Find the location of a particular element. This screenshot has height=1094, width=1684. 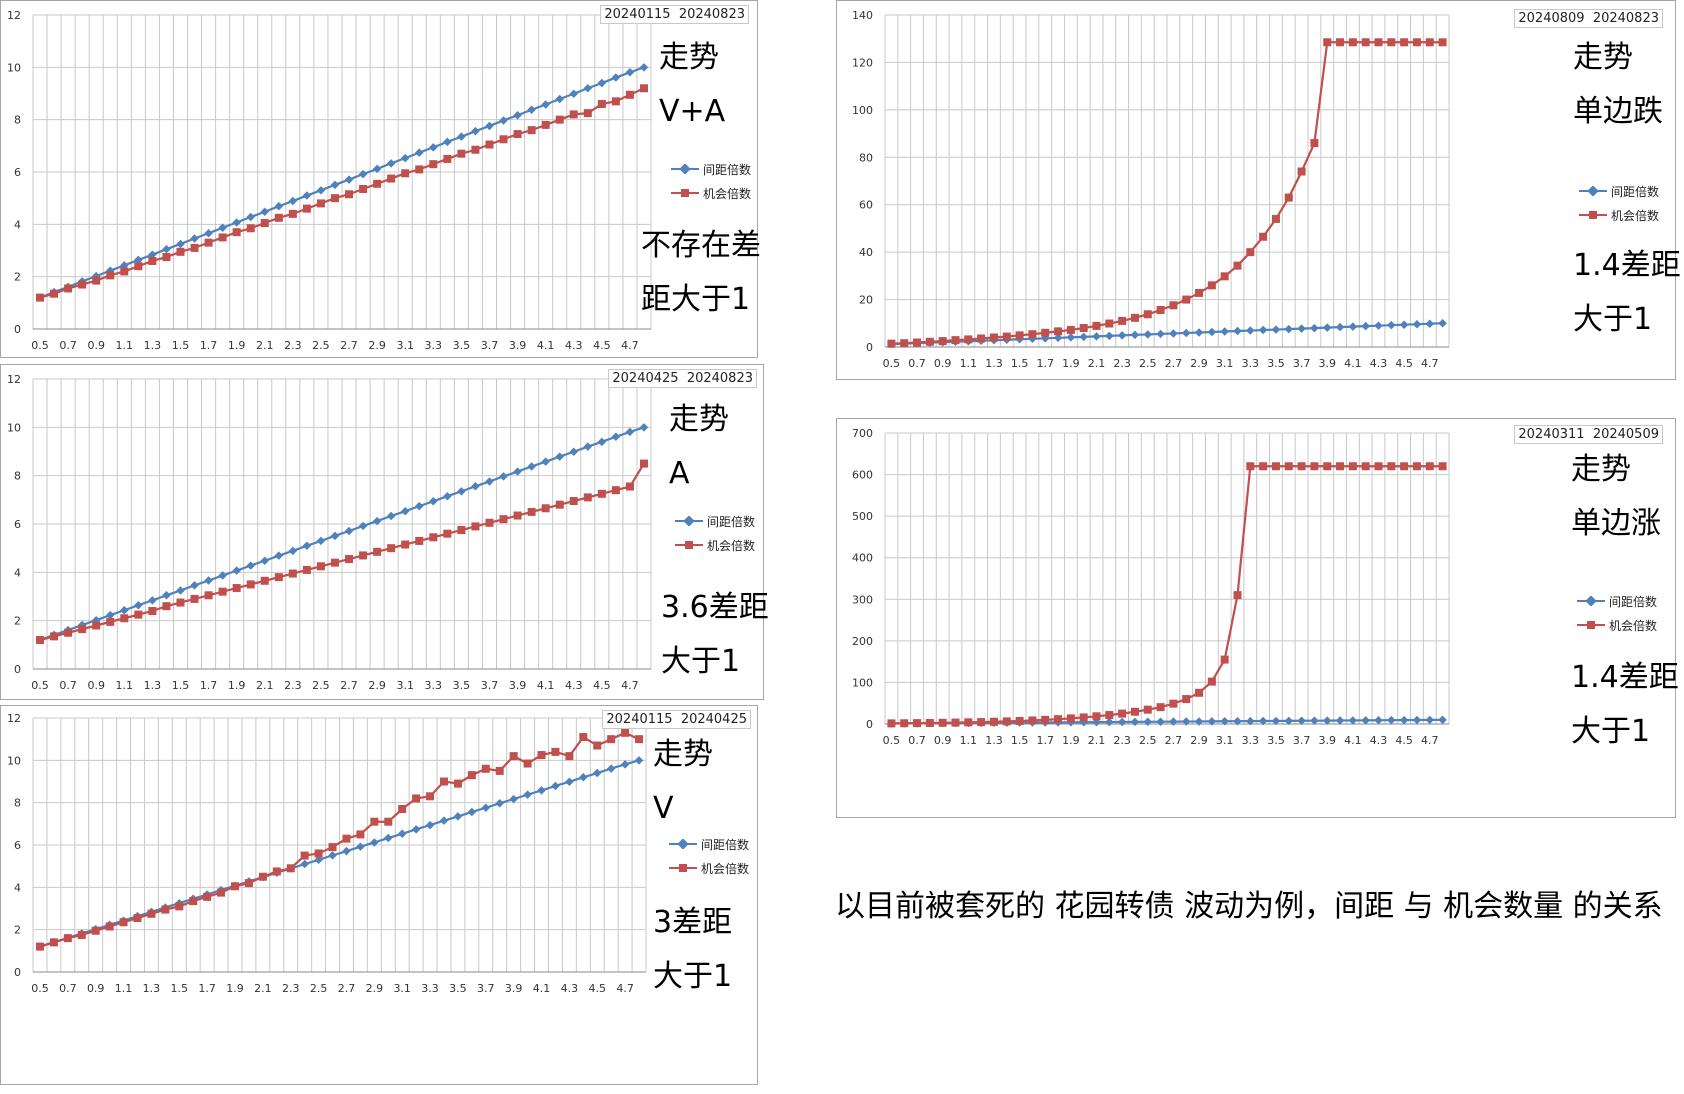

x-tick-label: 1.1 is located at coordinates (969, 740).